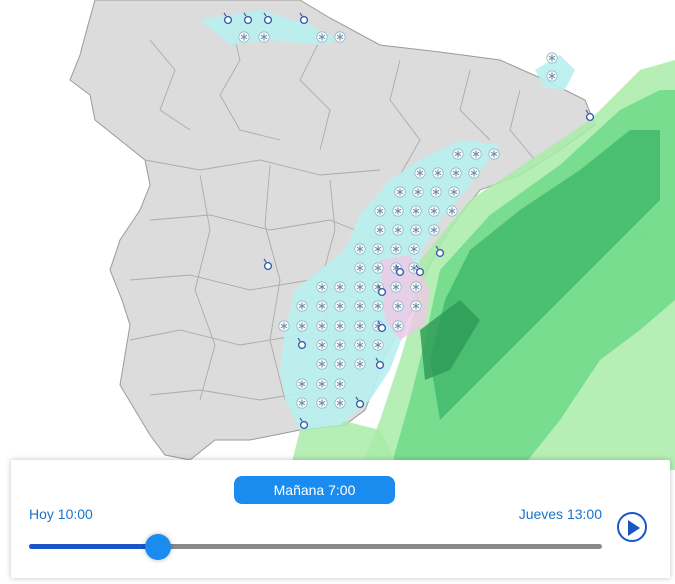 The width and height of the screenshot is (675, 584). What do you see at coordinates (560, 514) in the screenshot?
I see `timeline-end-label: Jueves 13:00` at bounding box center [560, 514].